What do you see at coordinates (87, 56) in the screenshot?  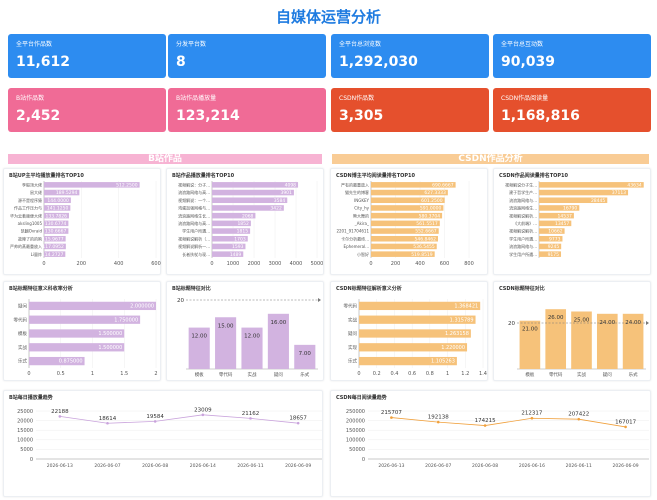 I see `kpi-card: 全平台作品数 11,612` at bounding box center [87, 56].